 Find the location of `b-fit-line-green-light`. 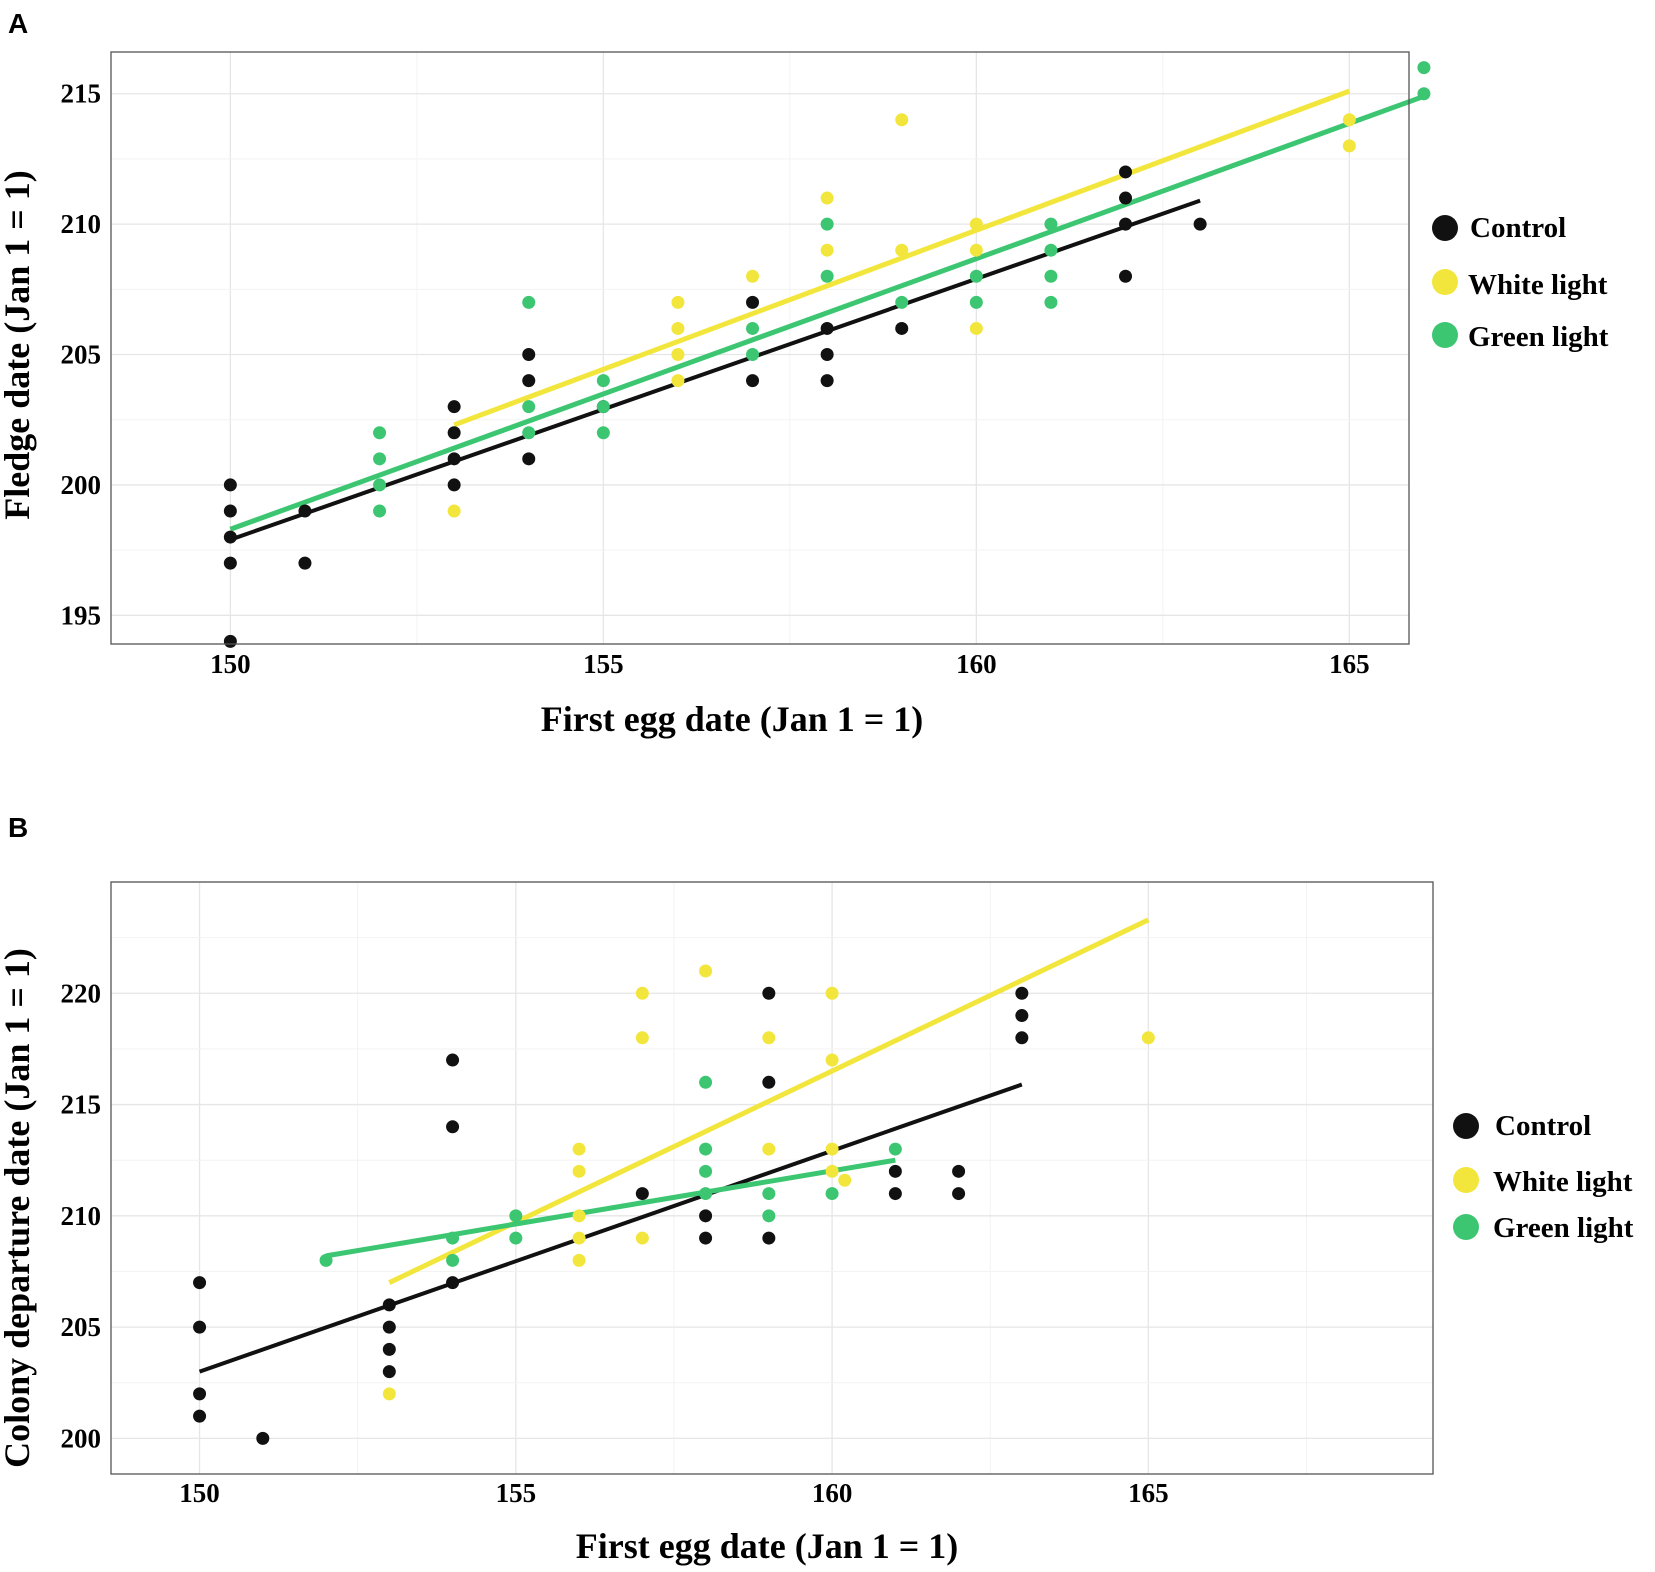

b-fit-line-green-light is located at coordinates (610, 1208).